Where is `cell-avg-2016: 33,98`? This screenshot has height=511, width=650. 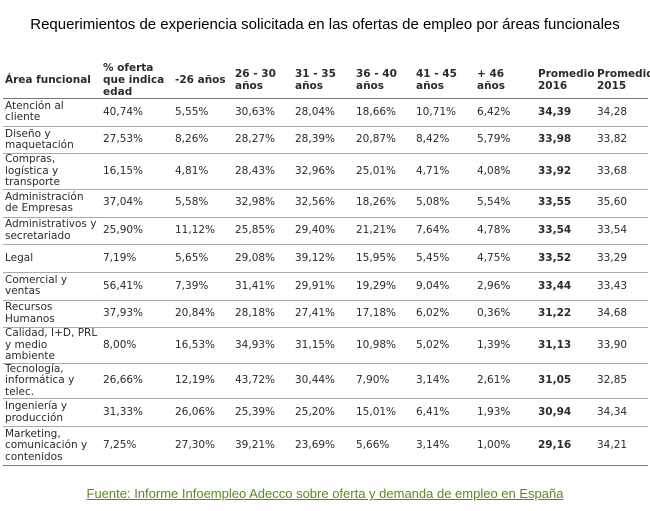 cell-avg-2016: 33,98 is located at coordinates (565, 140).